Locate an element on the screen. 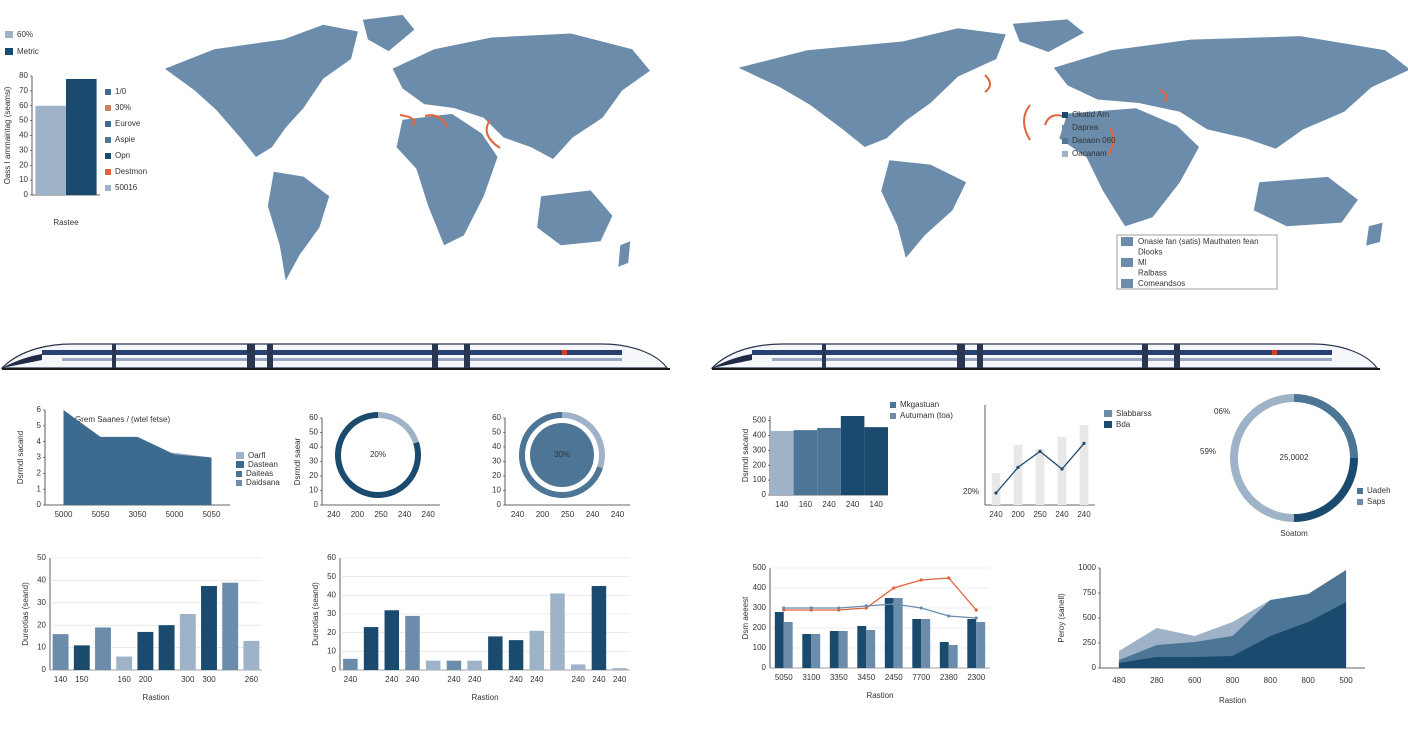  legend-label: Oacanam is located at coordinates (1089, 153).